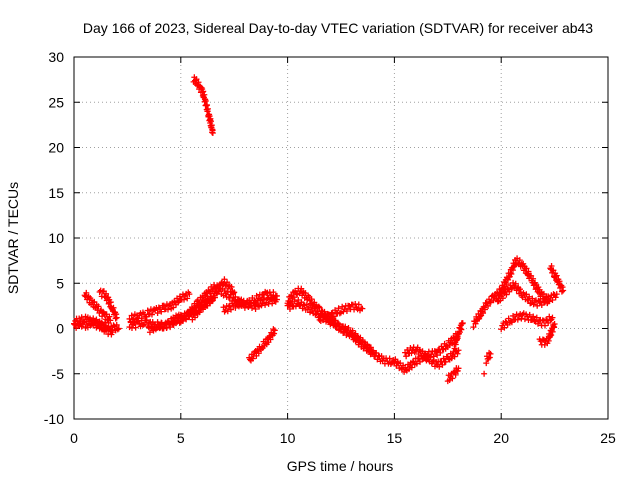  Describe the element at coordinates (58, 374) in the screenshot. I see `y-tick-label: -5` at that location.